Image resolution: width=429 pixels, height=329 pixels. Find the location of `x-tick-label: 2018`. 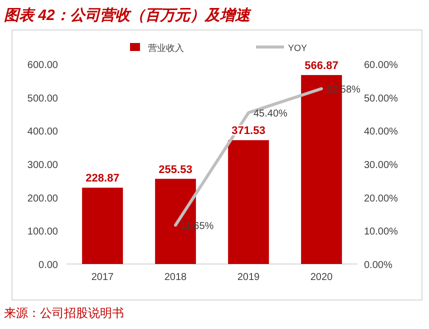

x-tick-label: 2018 is located at coordinates (176, 277).